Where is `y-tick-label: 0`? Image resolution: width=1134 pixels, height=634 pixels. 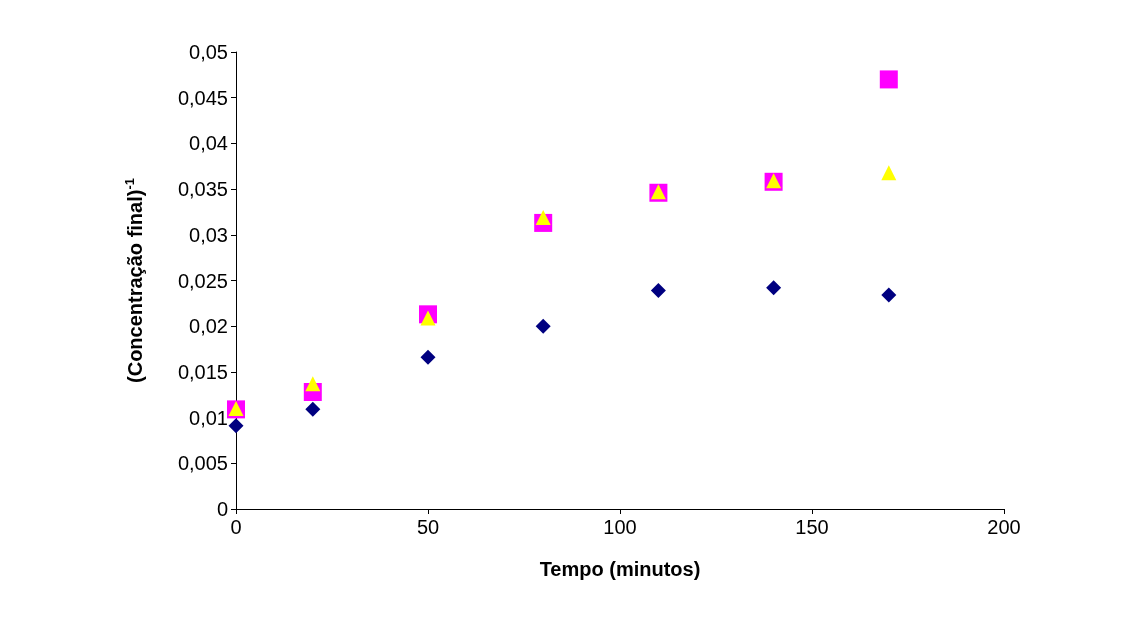
y-tick-label: 0 is located at coordinates (222, 509).